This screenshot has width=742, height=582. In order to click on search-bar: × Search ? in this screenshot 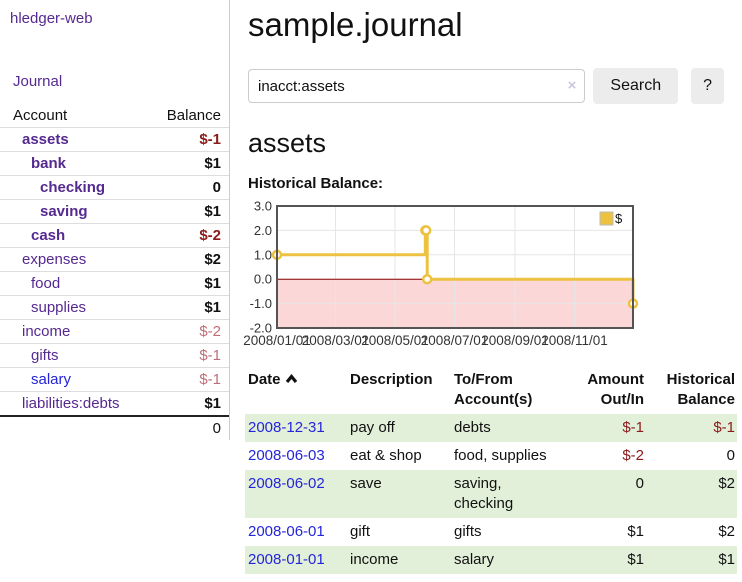, I will do `click(486, 86)`.